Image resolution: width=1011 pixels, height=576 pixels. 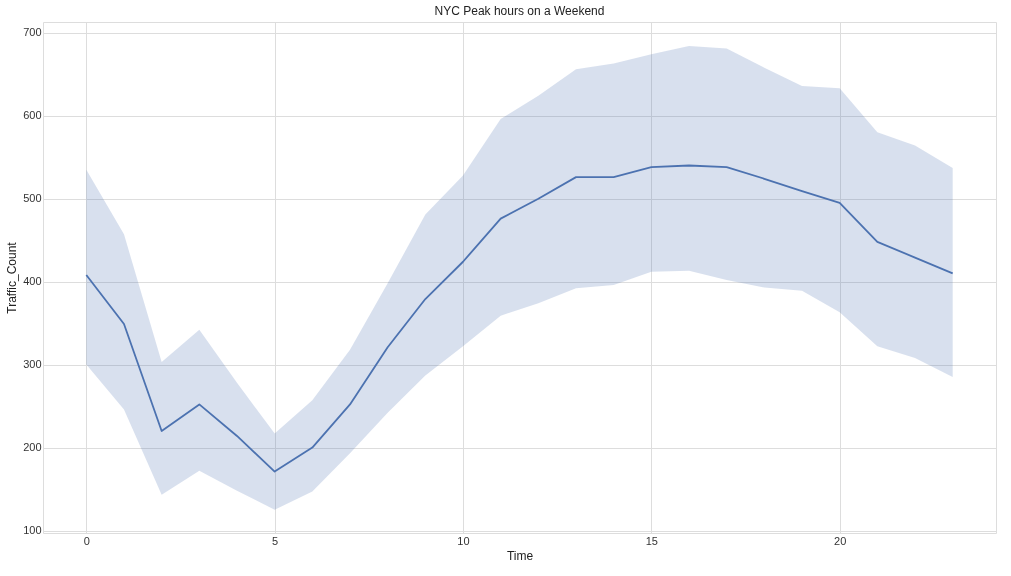 I want to click on chart-title: NYC Peak hours on a Weekend, so click(x=519, y=11).